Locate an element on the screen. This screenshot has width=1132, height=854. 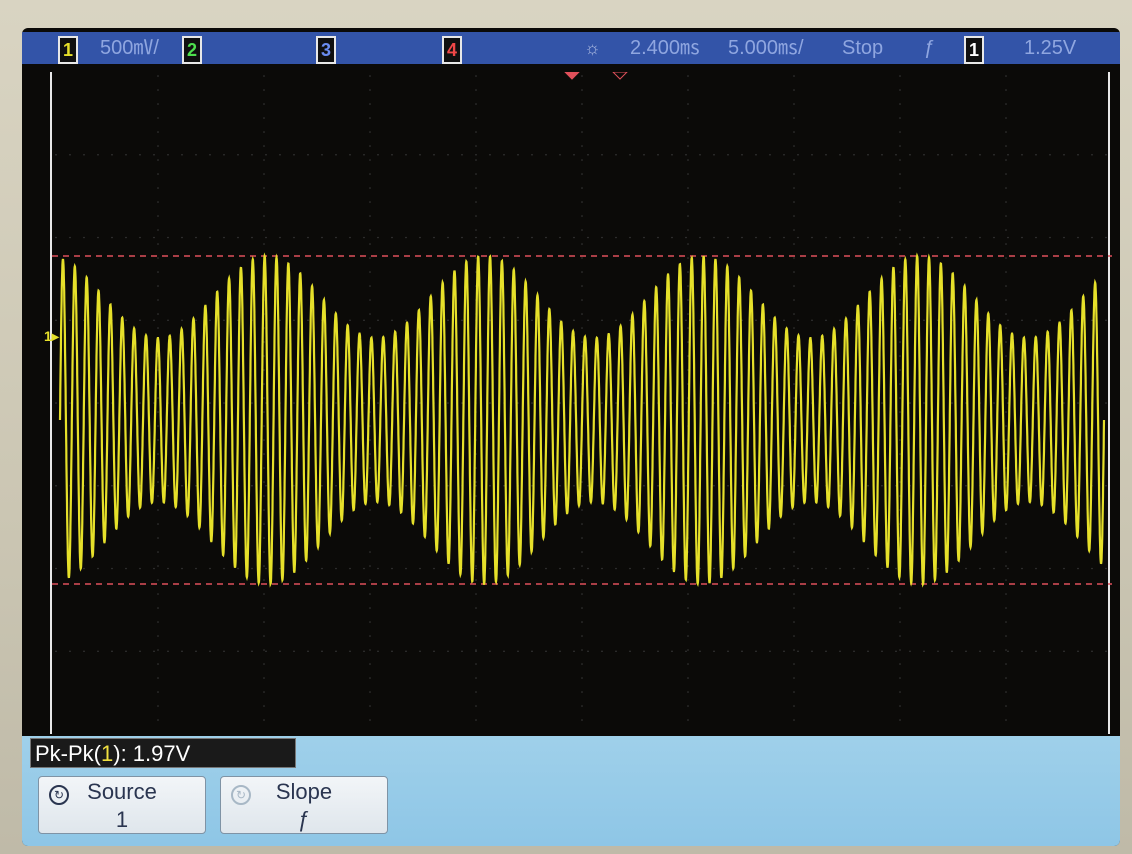
channel-1-badge: 1 is located at coordinates (68, 50).